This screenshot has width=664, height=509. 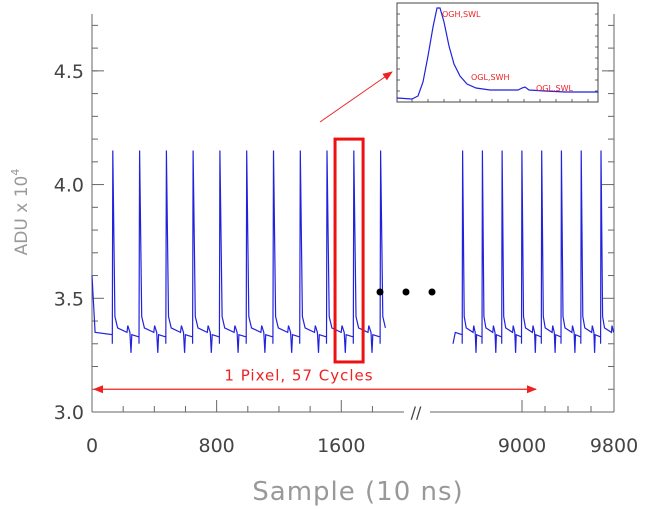 What do you see at coordinates (461, 14) in the screenshot?
I see `inset-label-ogh-swl: OGH,SWL` at bounding box center [461, 14].